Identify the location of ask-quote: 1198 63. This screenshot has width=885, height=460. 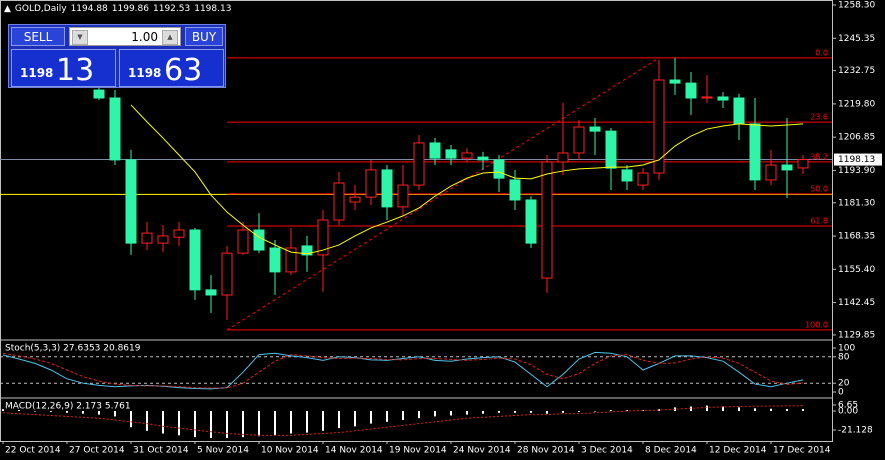
(171, 68).